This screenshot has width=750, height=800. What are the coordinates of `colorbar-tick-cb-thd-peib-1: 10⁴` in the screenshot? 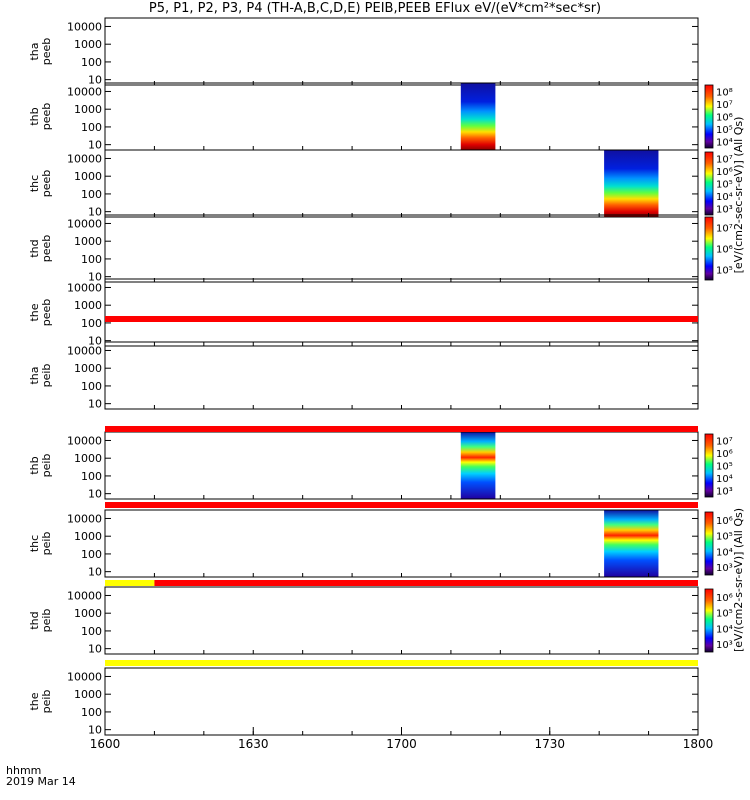 It's located at (724, 629).